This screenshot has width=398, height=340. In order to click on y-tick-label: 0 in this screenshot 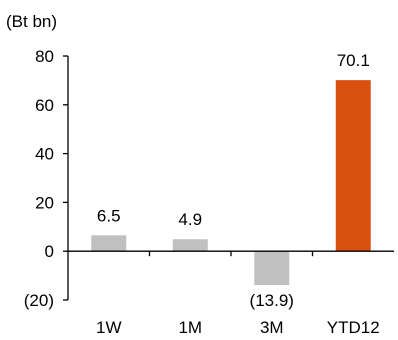, I will do `click(49, 251)`.